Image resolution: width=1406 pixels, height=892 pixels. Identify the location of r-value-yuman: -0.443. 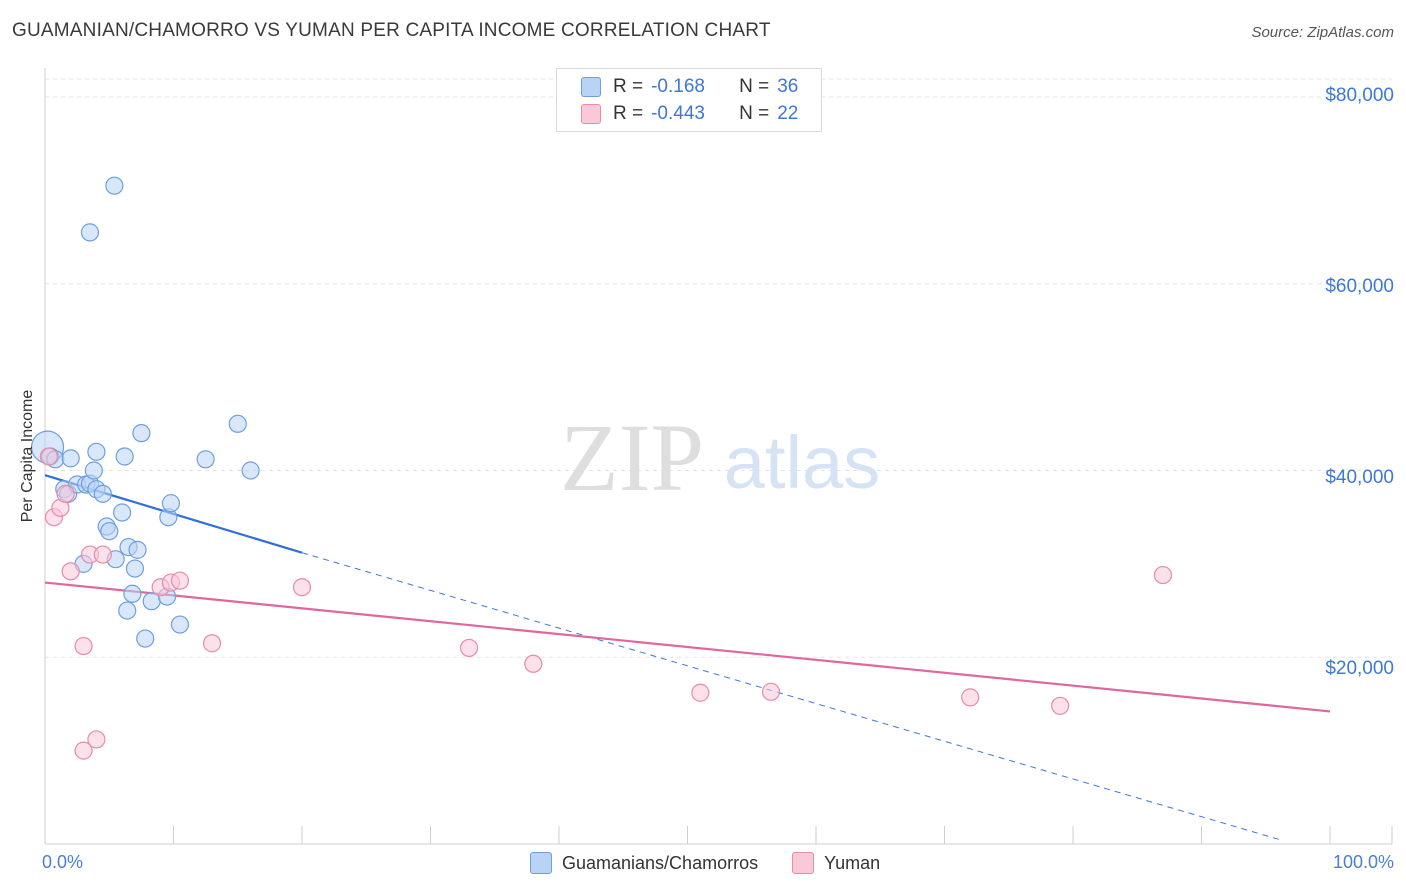
(678, 113).